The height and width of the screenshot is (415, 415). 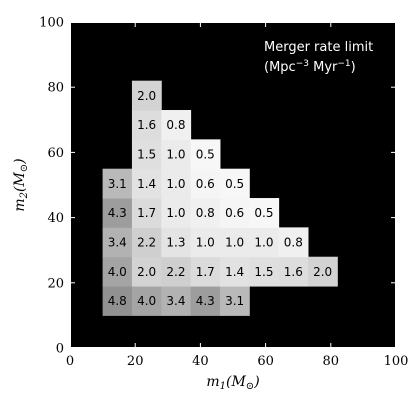 I want to click on y-axis-label-sub: 2, so click(x=24, y=195).